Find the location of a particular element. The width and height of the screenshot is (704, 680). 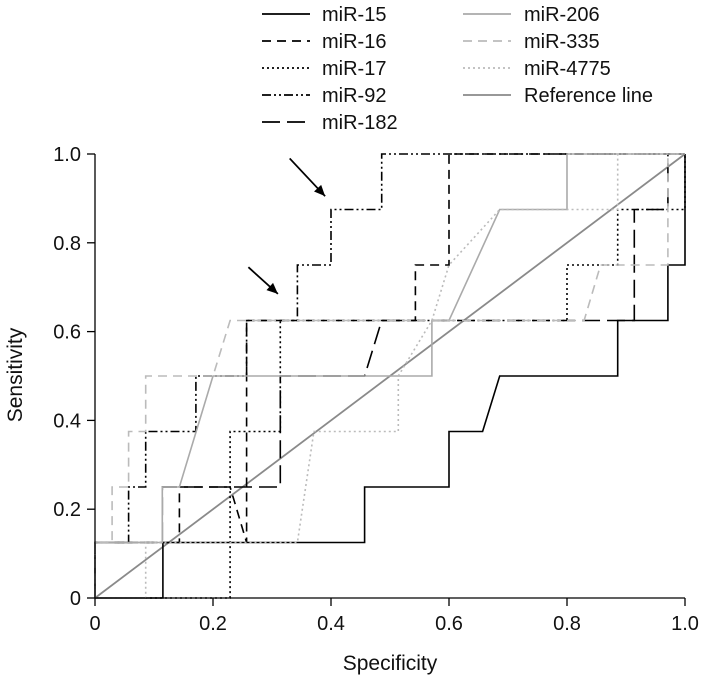

legend-label-mir-15: miR-15 is located at coordinates (354, 15).